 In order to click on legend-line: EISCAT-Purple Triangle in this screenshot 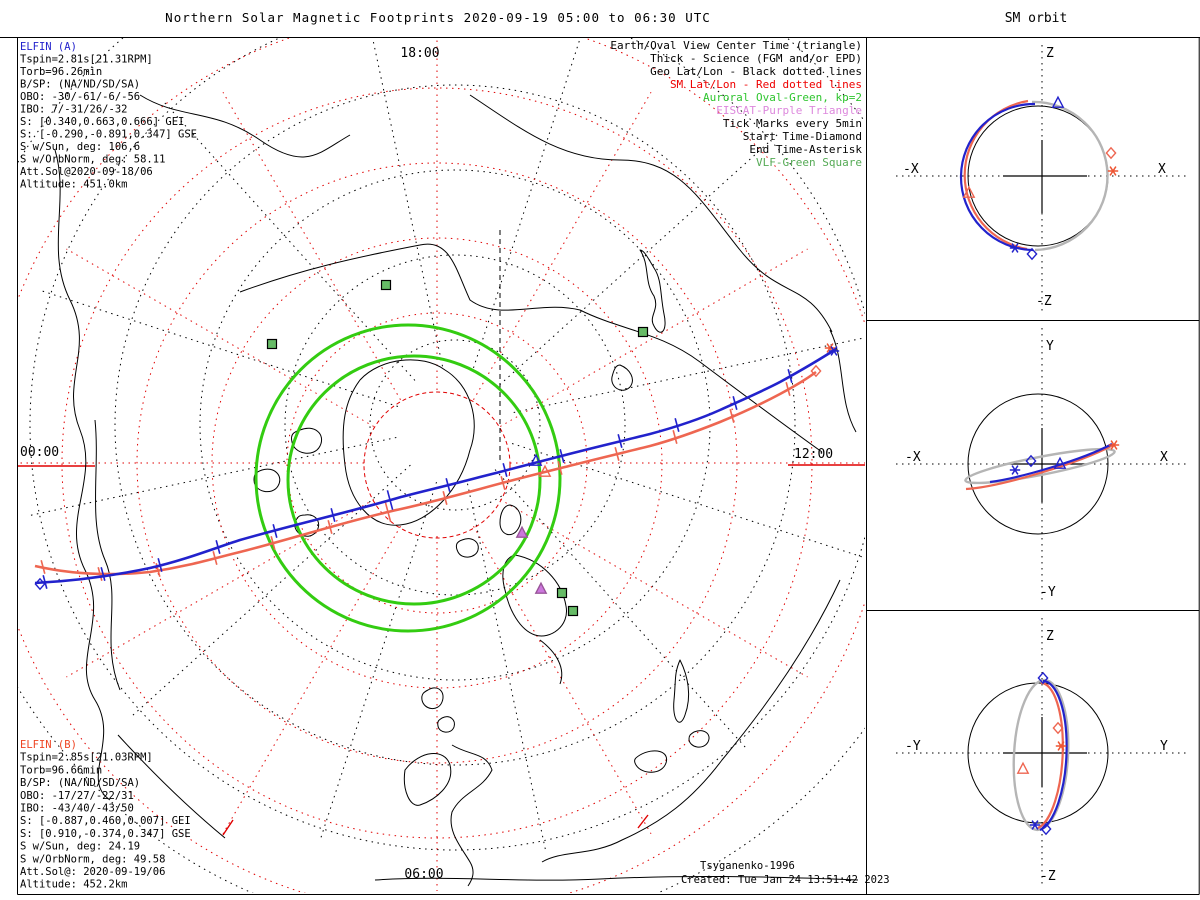, I will do `click(789, 110)`.